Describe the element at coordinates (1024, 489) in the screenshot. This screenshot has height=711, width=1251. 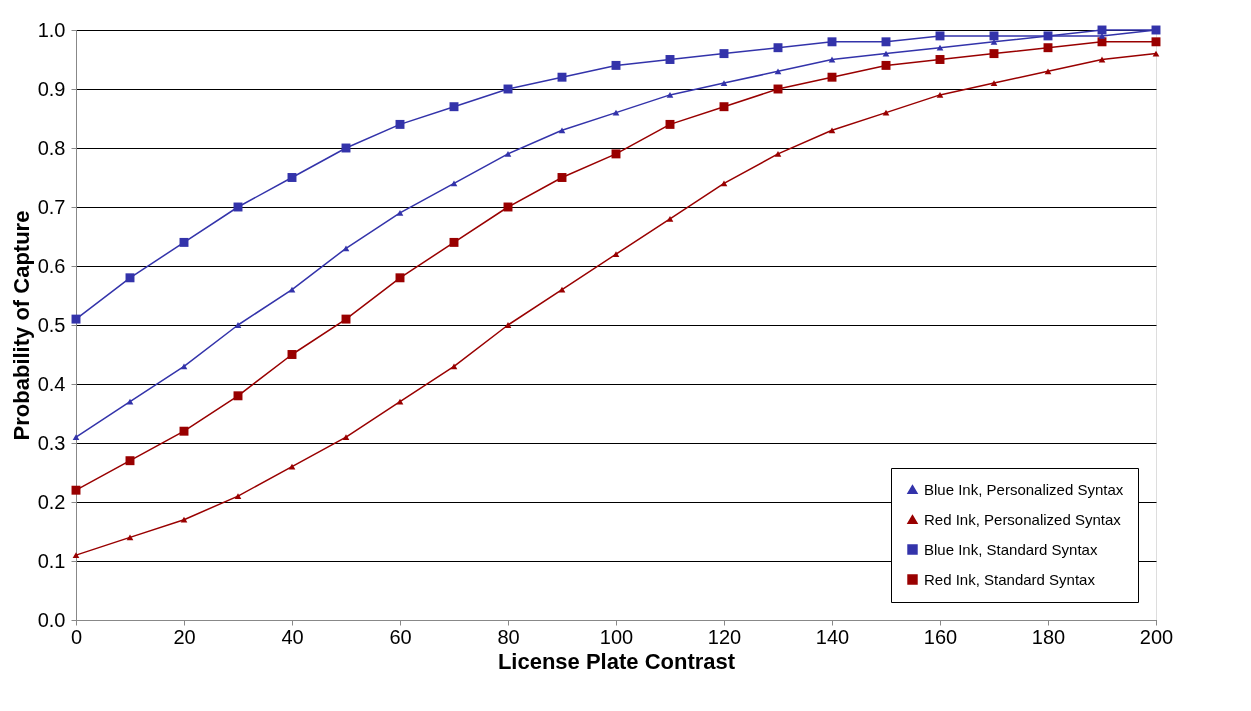
I see `legend-label: Blue Ink, Personalized Syntax` at that location.